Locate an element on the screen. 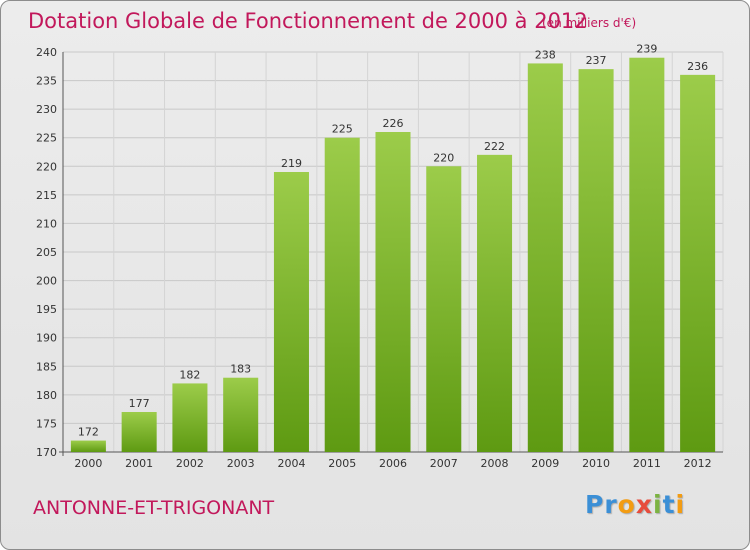  y-tick-label: 210 is located at coordinates (46, 223).